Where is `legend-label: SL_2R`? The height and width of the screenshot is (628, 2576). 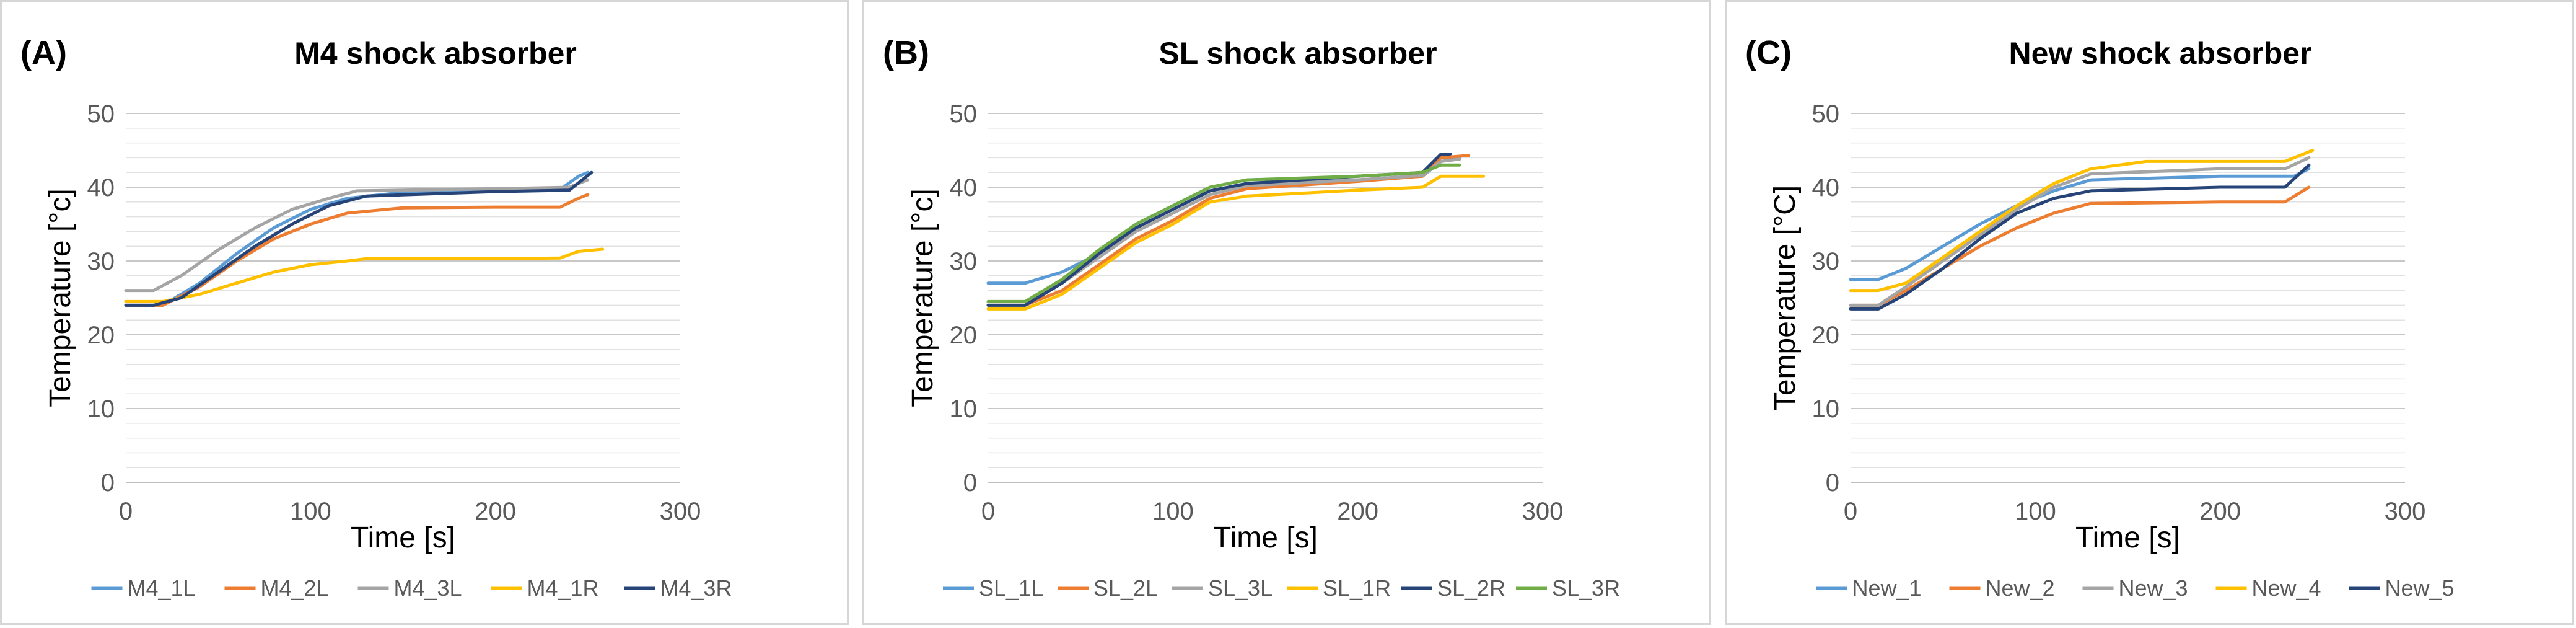 legend-label: SL_2R is located at coordinates (1471, 588).